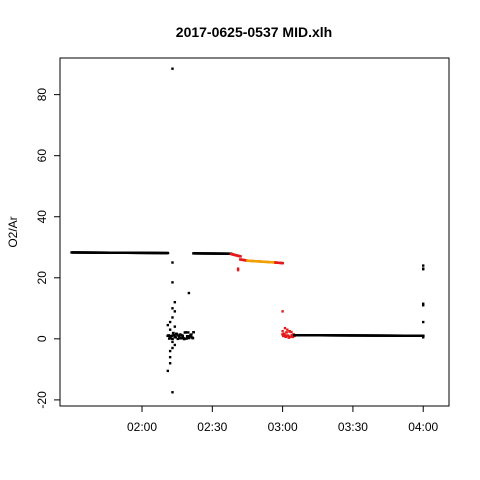 The width and height of the screenshot is (480, 480). I want to click on x-tick-label: 02:00, so click(142, 427).